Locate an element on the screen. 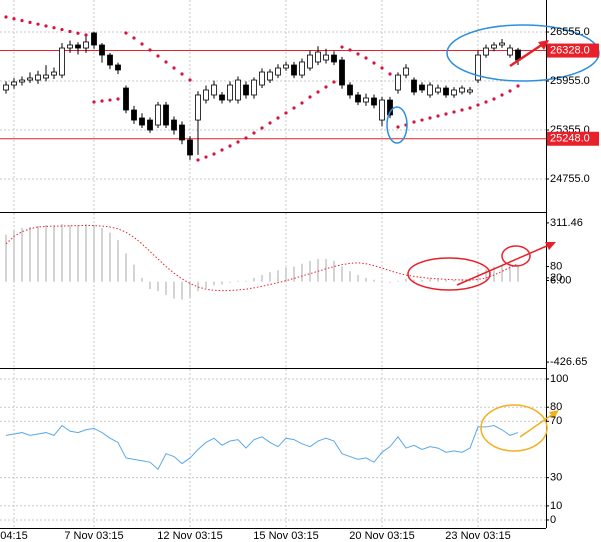 This screenshot has width=601, height=542. y-tick-label: 6.00 is located at coordinates (560, 280).